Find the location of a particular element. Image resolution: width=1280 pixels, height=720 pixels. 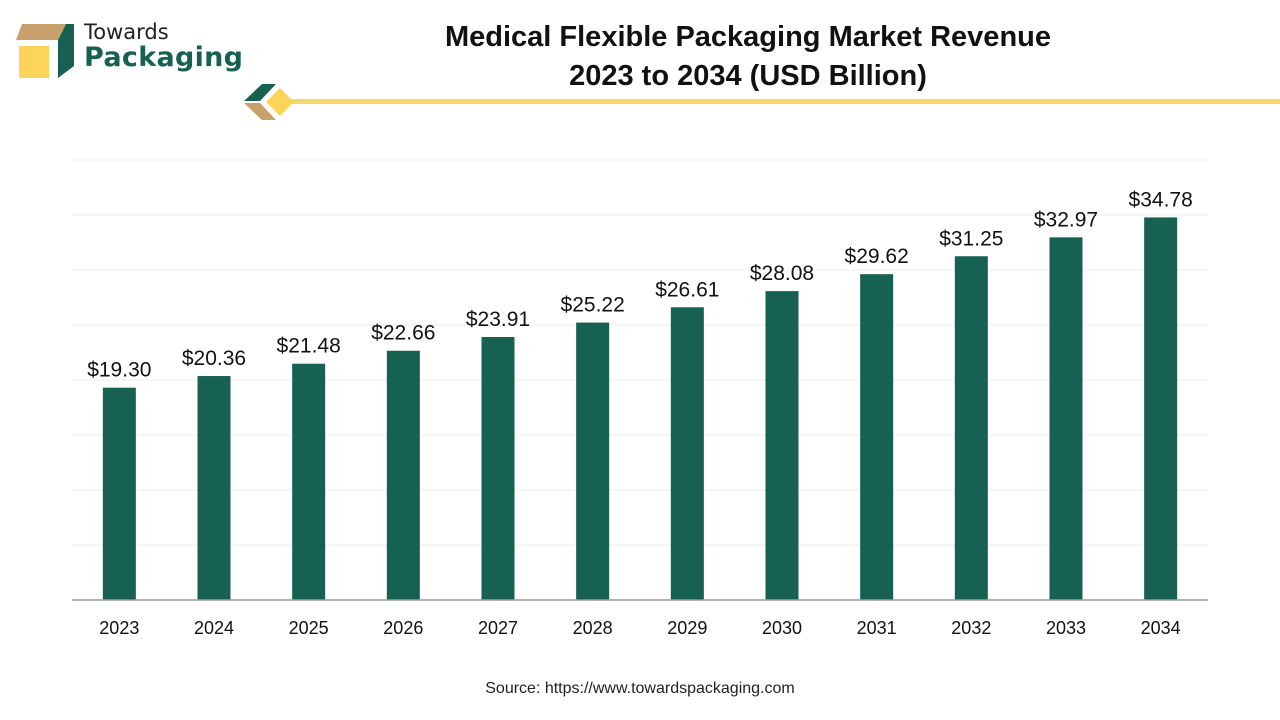

bar-2031 is located at coordinates (877, 437).